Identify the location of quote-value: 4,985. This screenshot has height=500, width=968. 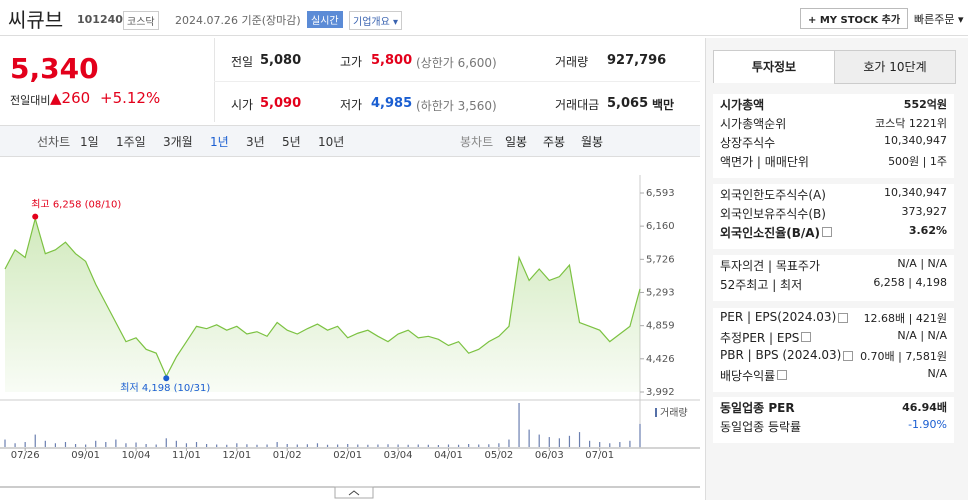
(392, 103).